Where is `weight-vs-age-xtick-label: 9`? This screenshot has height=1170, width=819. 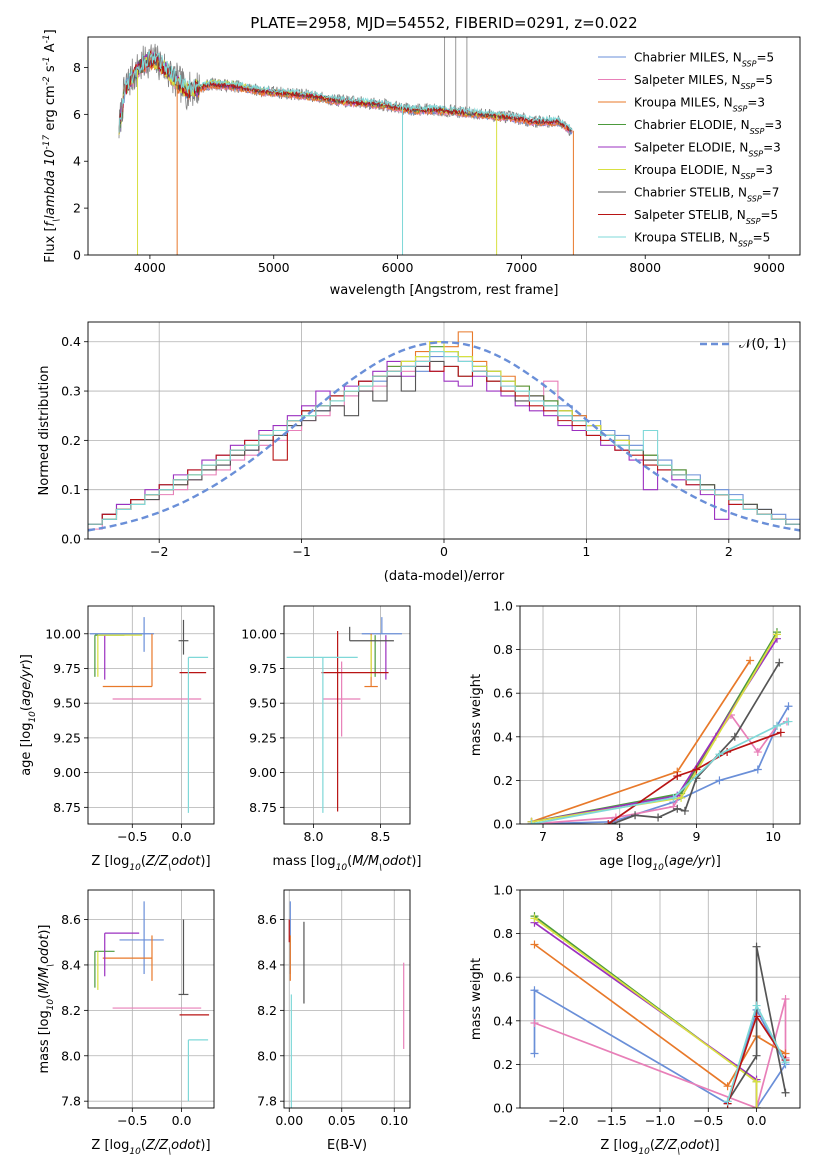 weight-vs-age-xtick-label: 9 is located at coordinates (696, 836).